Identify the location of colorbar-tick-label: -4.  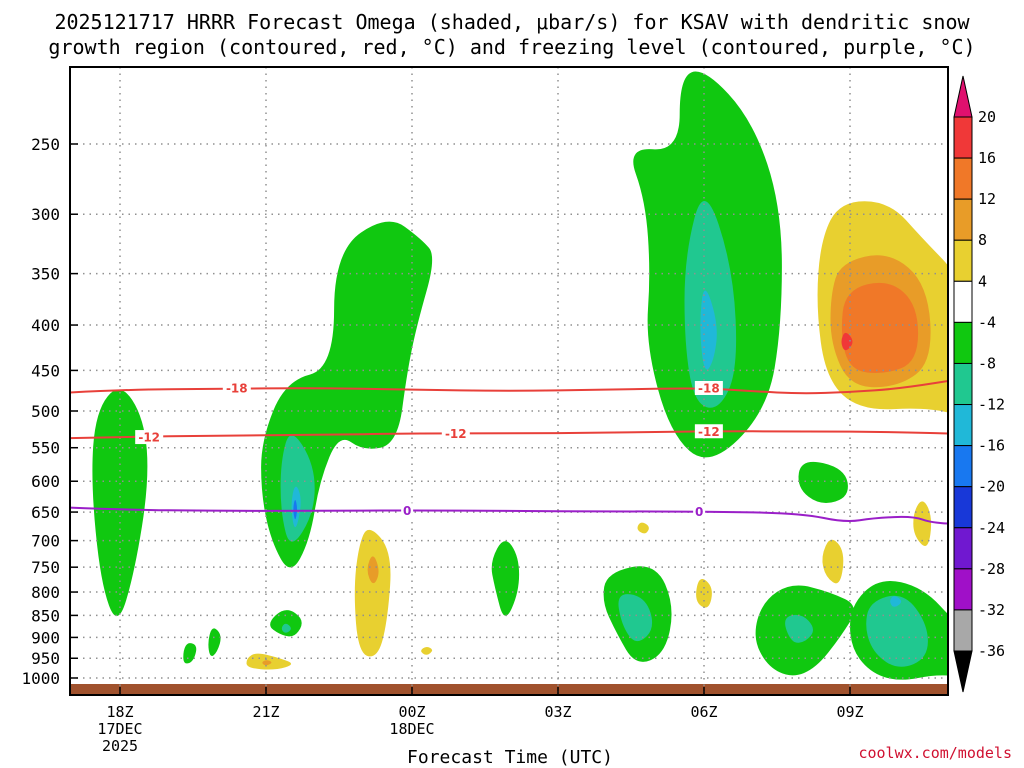
(987, 322).